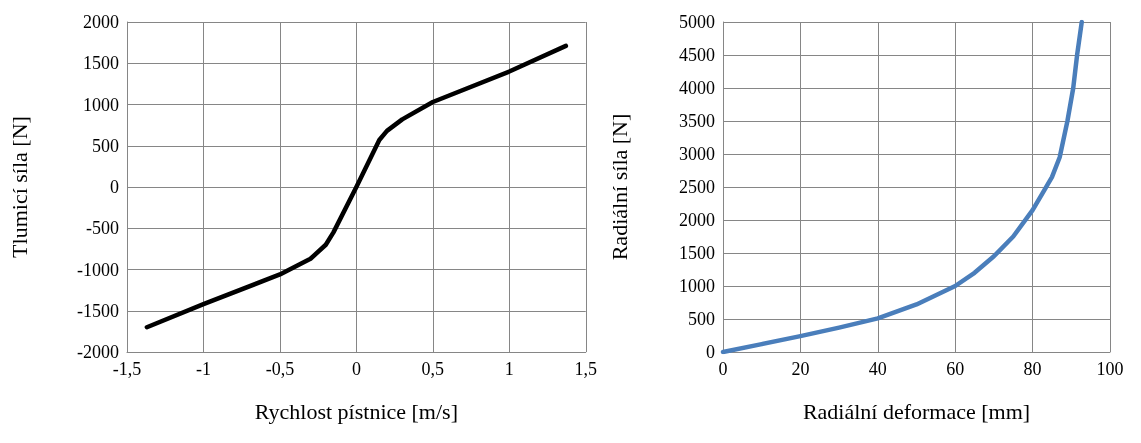  What do you see at coordinates (916, 411) in the screenshot?
I see `x-axis-title: Radiální deformace [mm]` at bounding box center [916, 411].